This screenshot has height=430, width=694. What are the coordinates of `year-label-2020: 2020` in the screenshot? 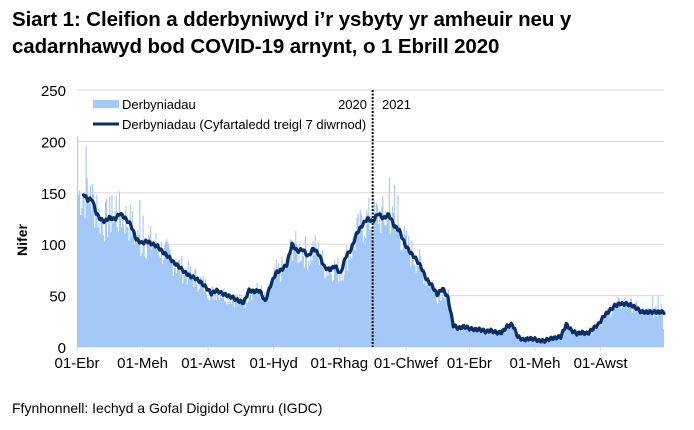 It's located at (352, 104).